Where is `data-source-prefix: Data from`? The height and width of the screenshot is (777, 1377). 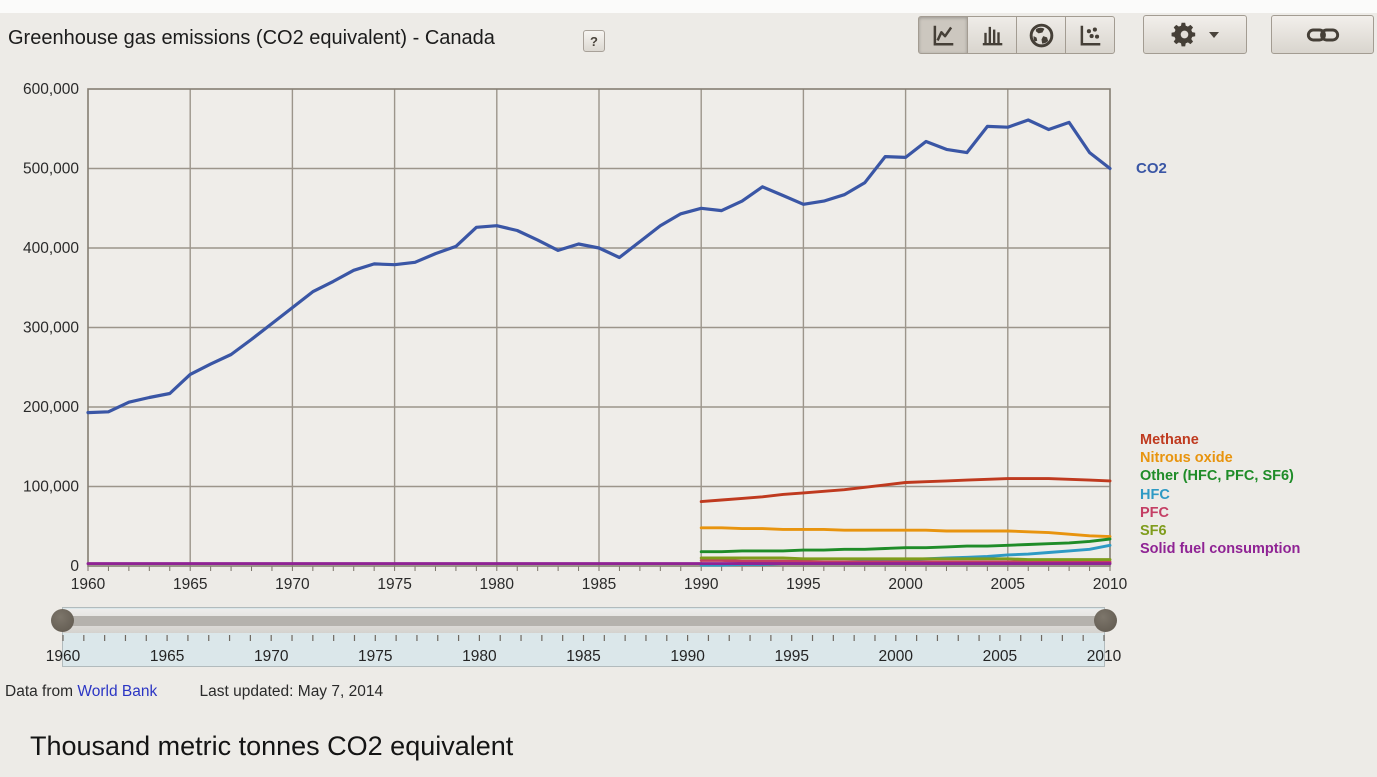
data-source-prefix: Data from is located at coordinates (39, 691).